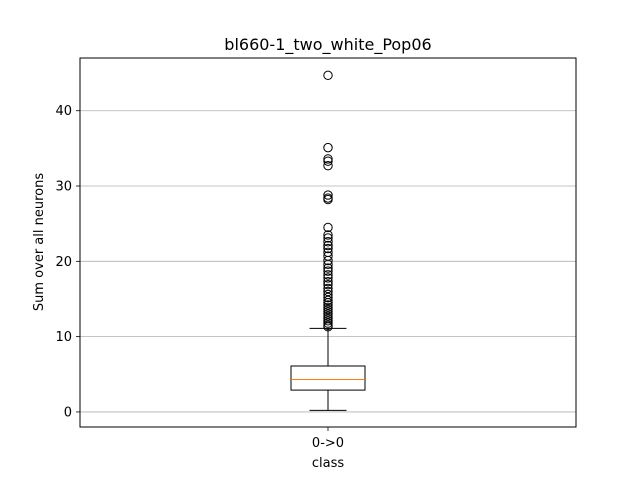 This screenshot has width=640, height=480. I want to click on x-axis-label: class, so click(328, 463).